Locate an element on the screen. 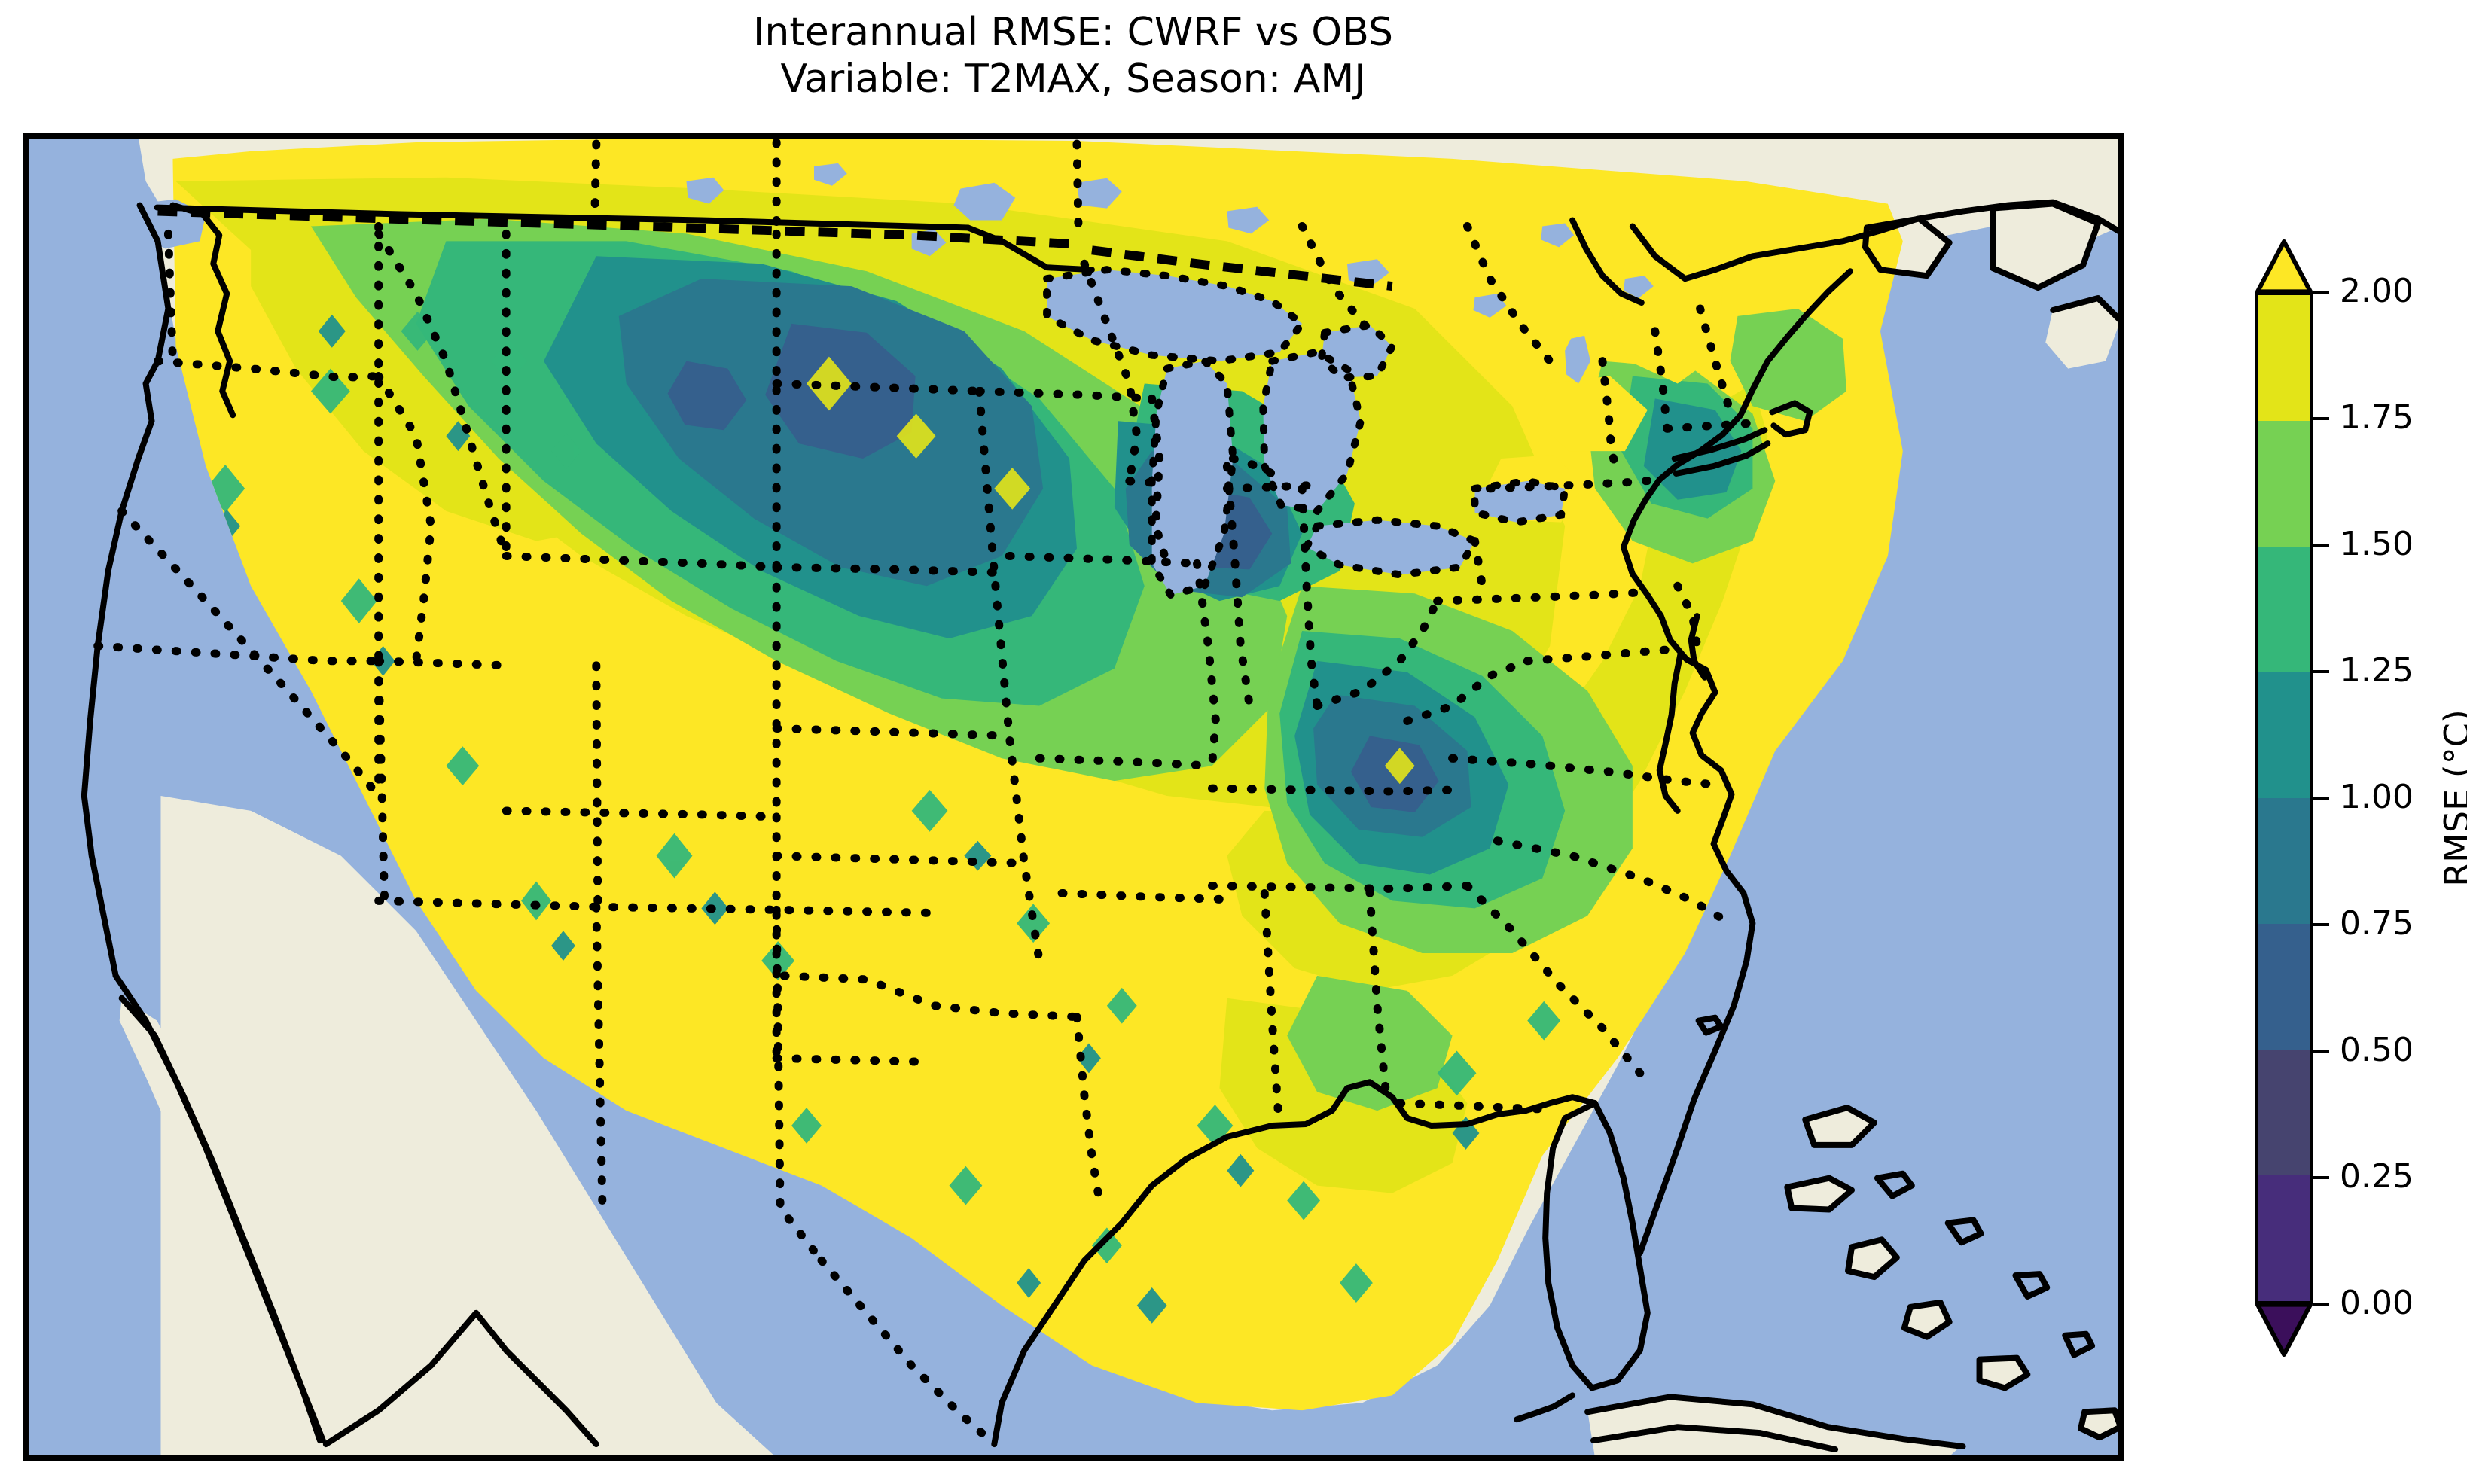 The width and height of the screenshot is (2467, 1484). colorbar-tick-label: 1.00 is located at coordinates (2377, 797).